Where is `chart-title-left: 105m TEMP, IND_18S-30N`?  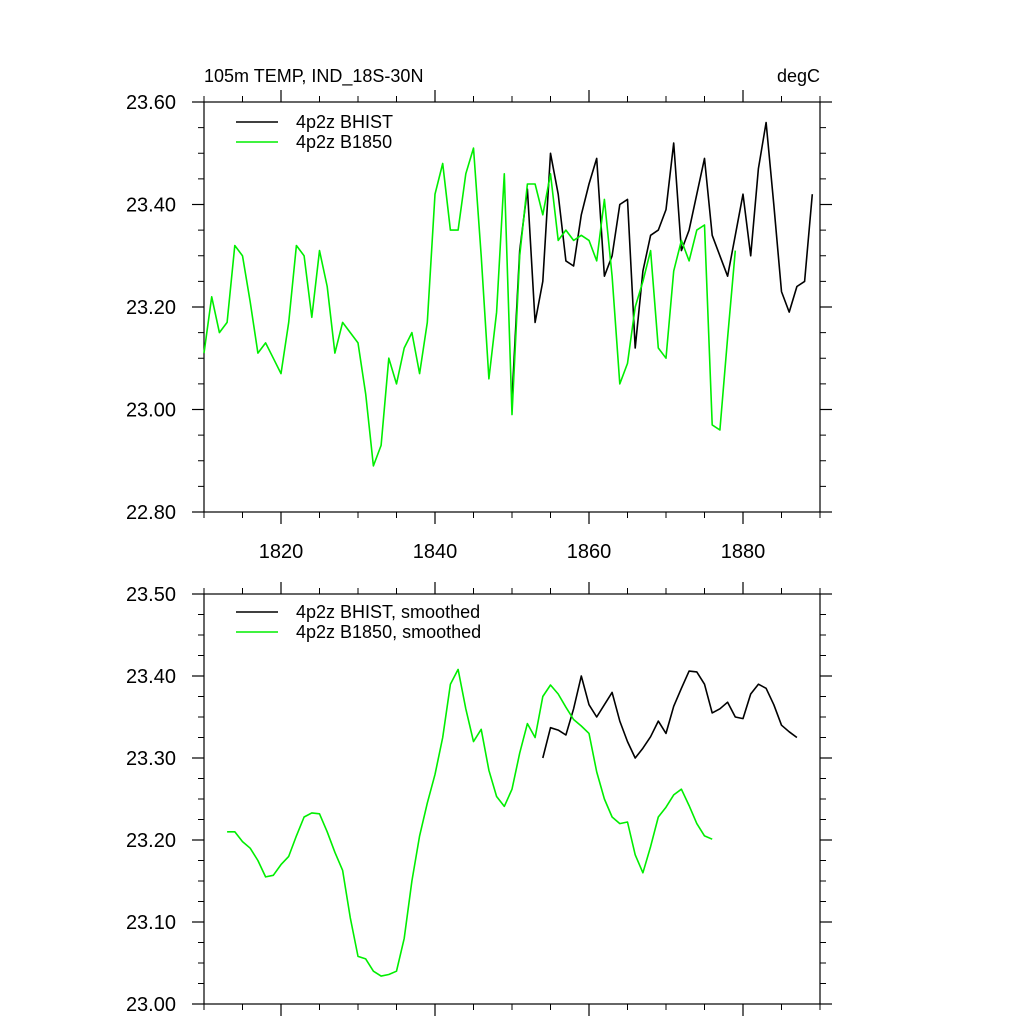 chart-title-left: 105m TEMP, IND_18S-30N is located at coordinates (313, 76).